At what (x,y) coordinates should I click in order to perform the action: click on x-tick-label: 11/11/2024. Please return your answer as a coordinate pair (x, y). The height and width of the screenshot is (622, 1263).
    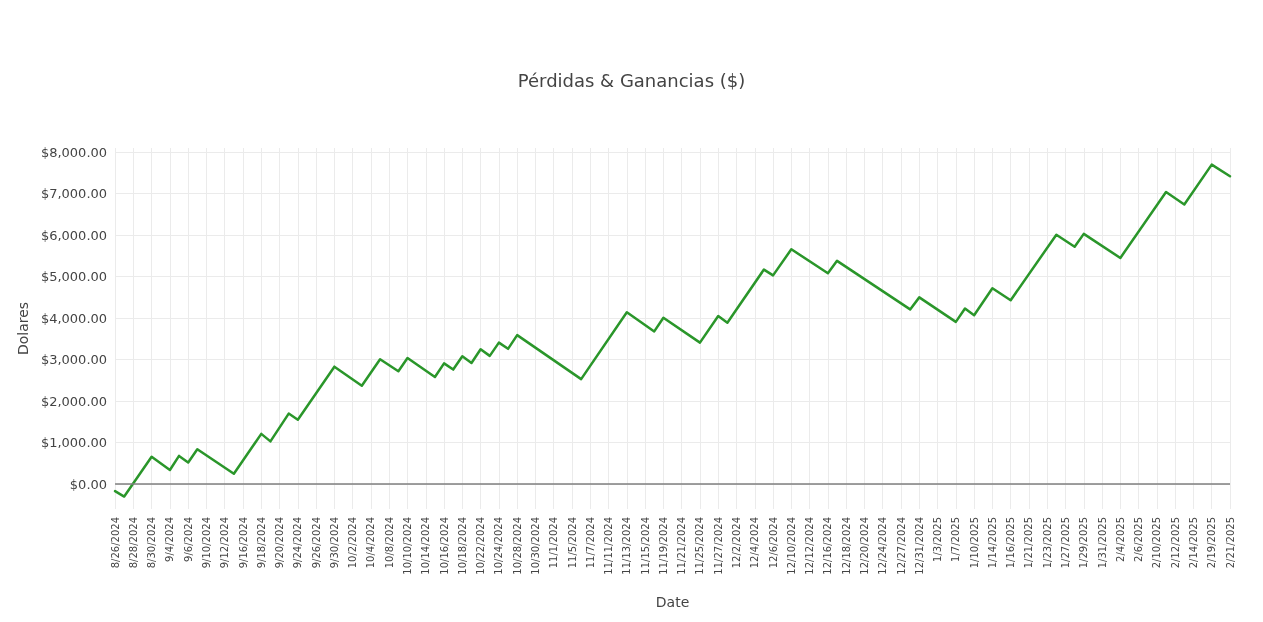
    Looking at the image, I should click on (609, 546).